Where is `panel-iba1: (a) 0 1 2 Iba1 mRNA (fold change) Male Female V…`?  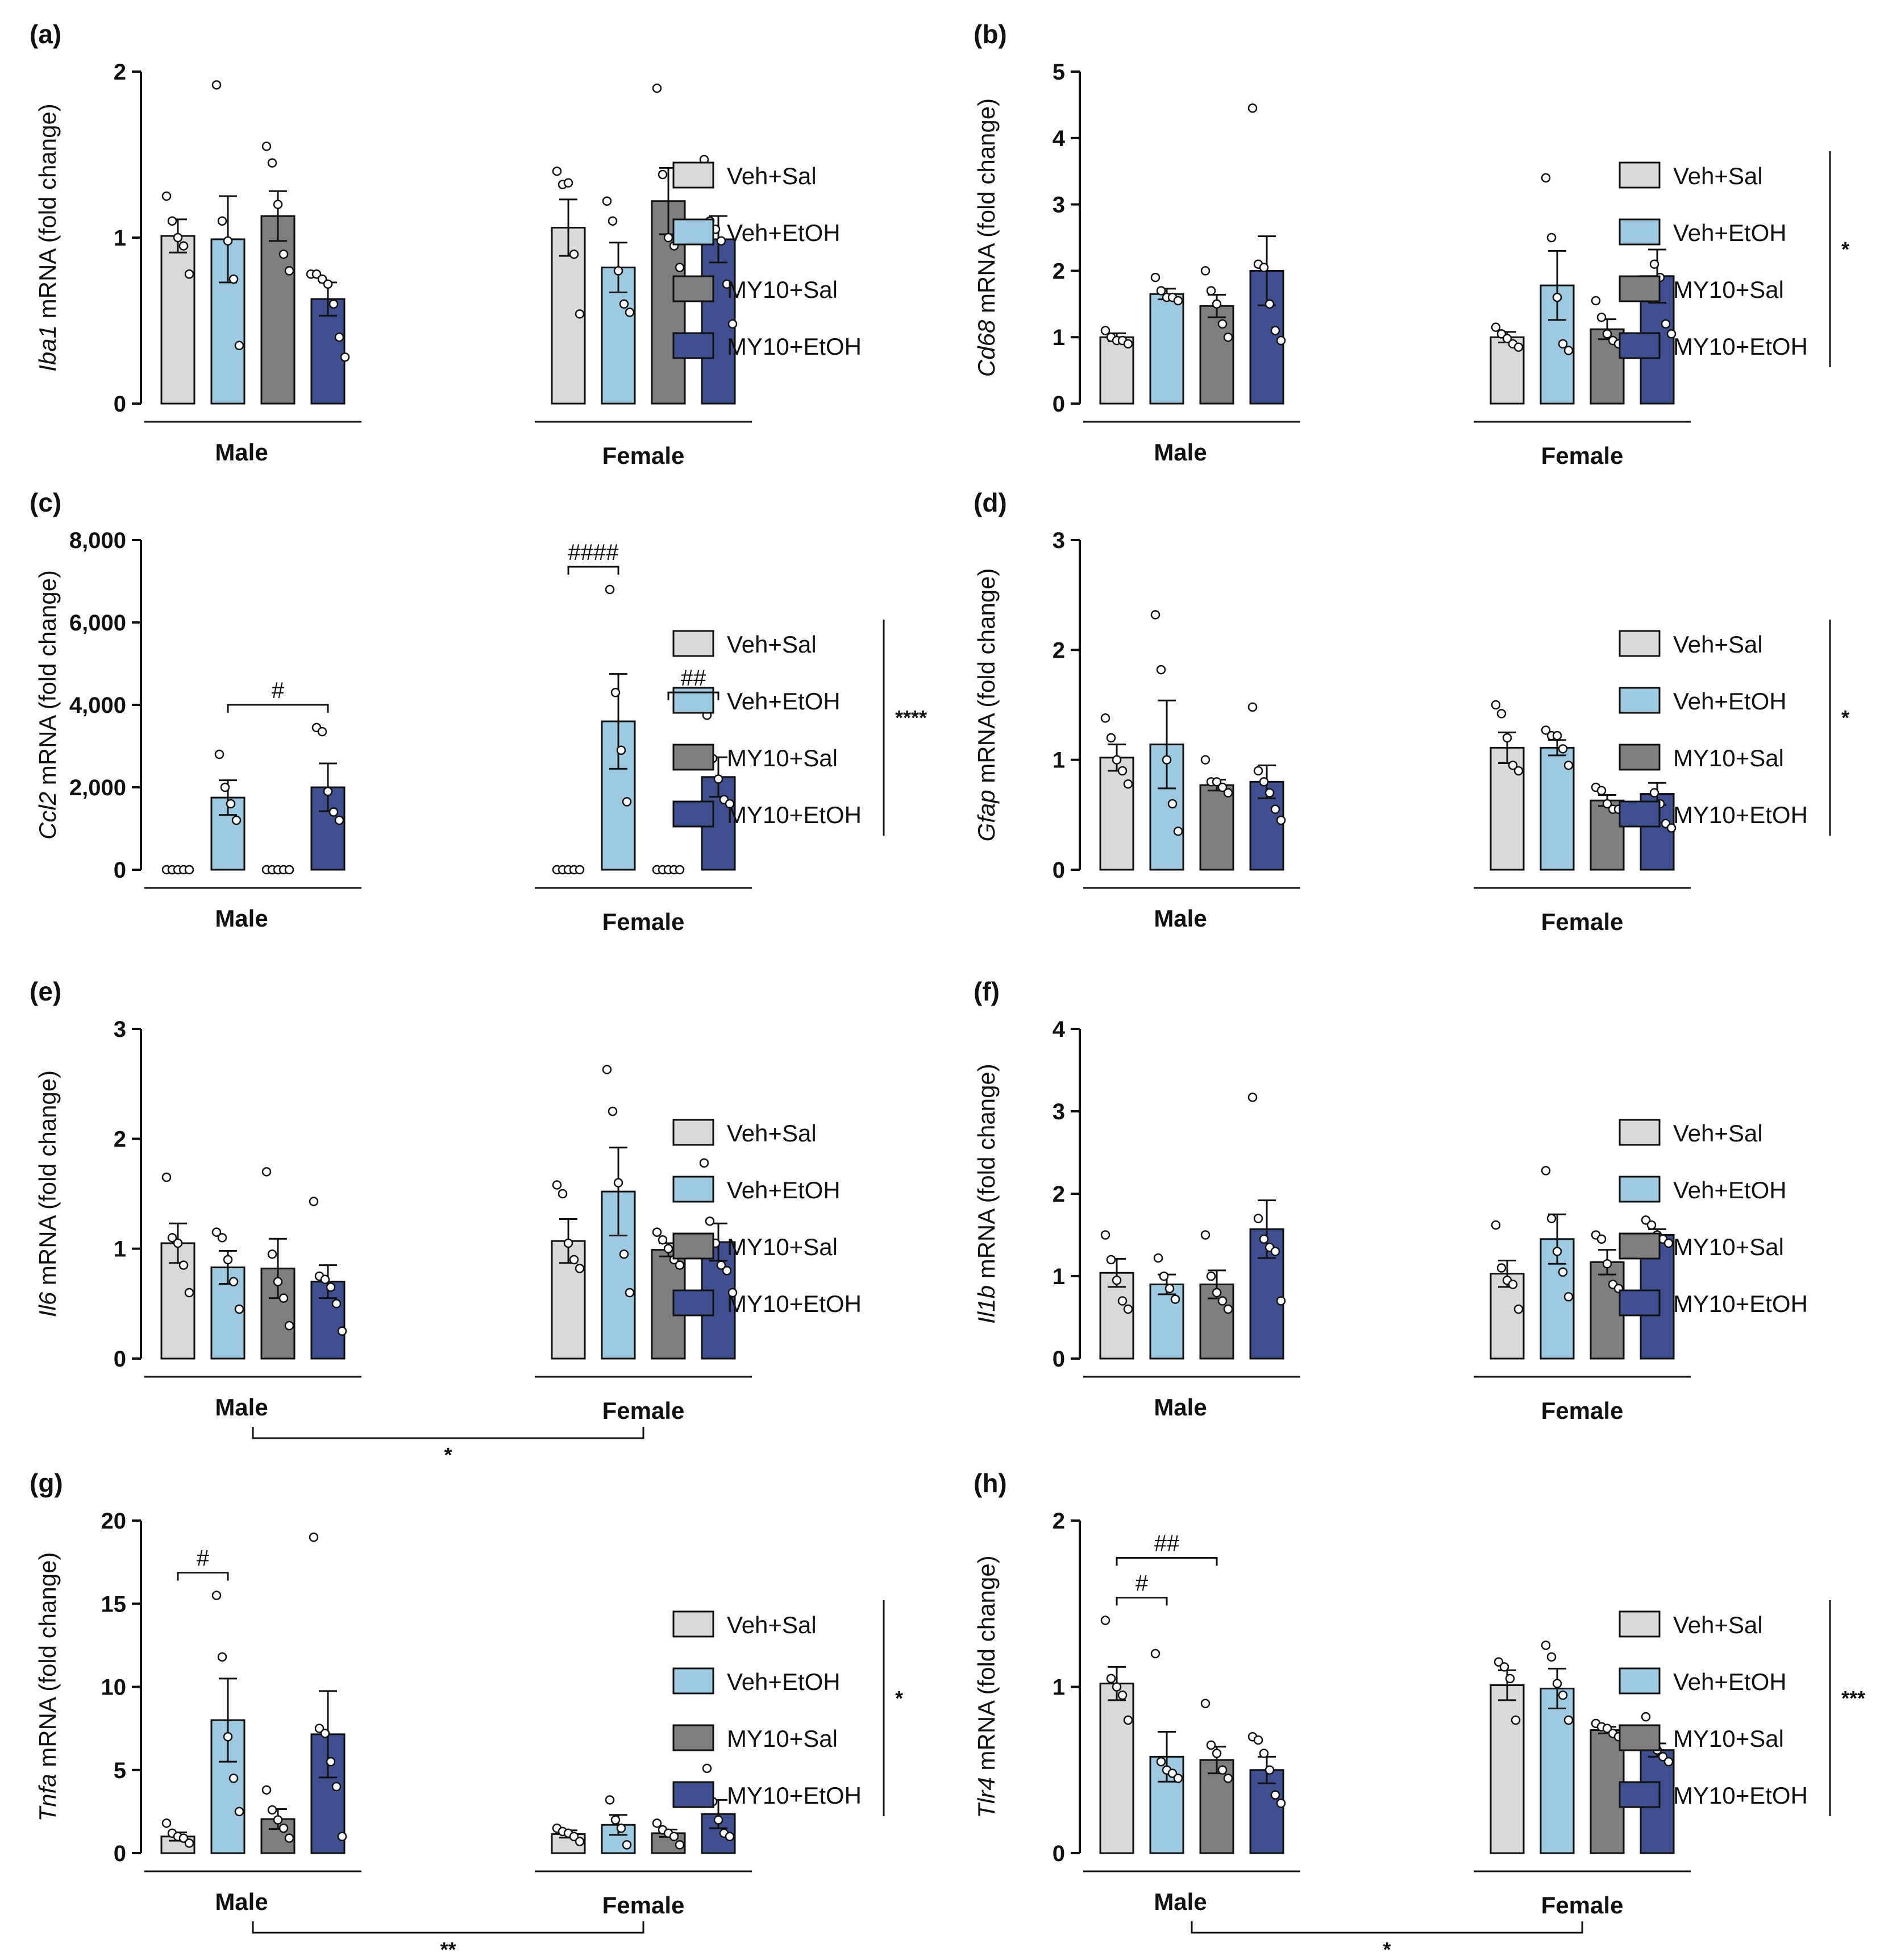
panel-iba1: (a) 0 1 2 Iba1 mRNA (fold change) Male Female V… is located at coordinates (446, 244).